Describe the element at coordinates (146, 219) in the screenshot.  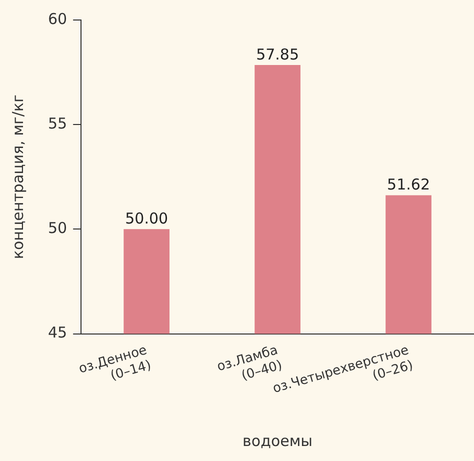
I see `data-label: 50.00` at that location.